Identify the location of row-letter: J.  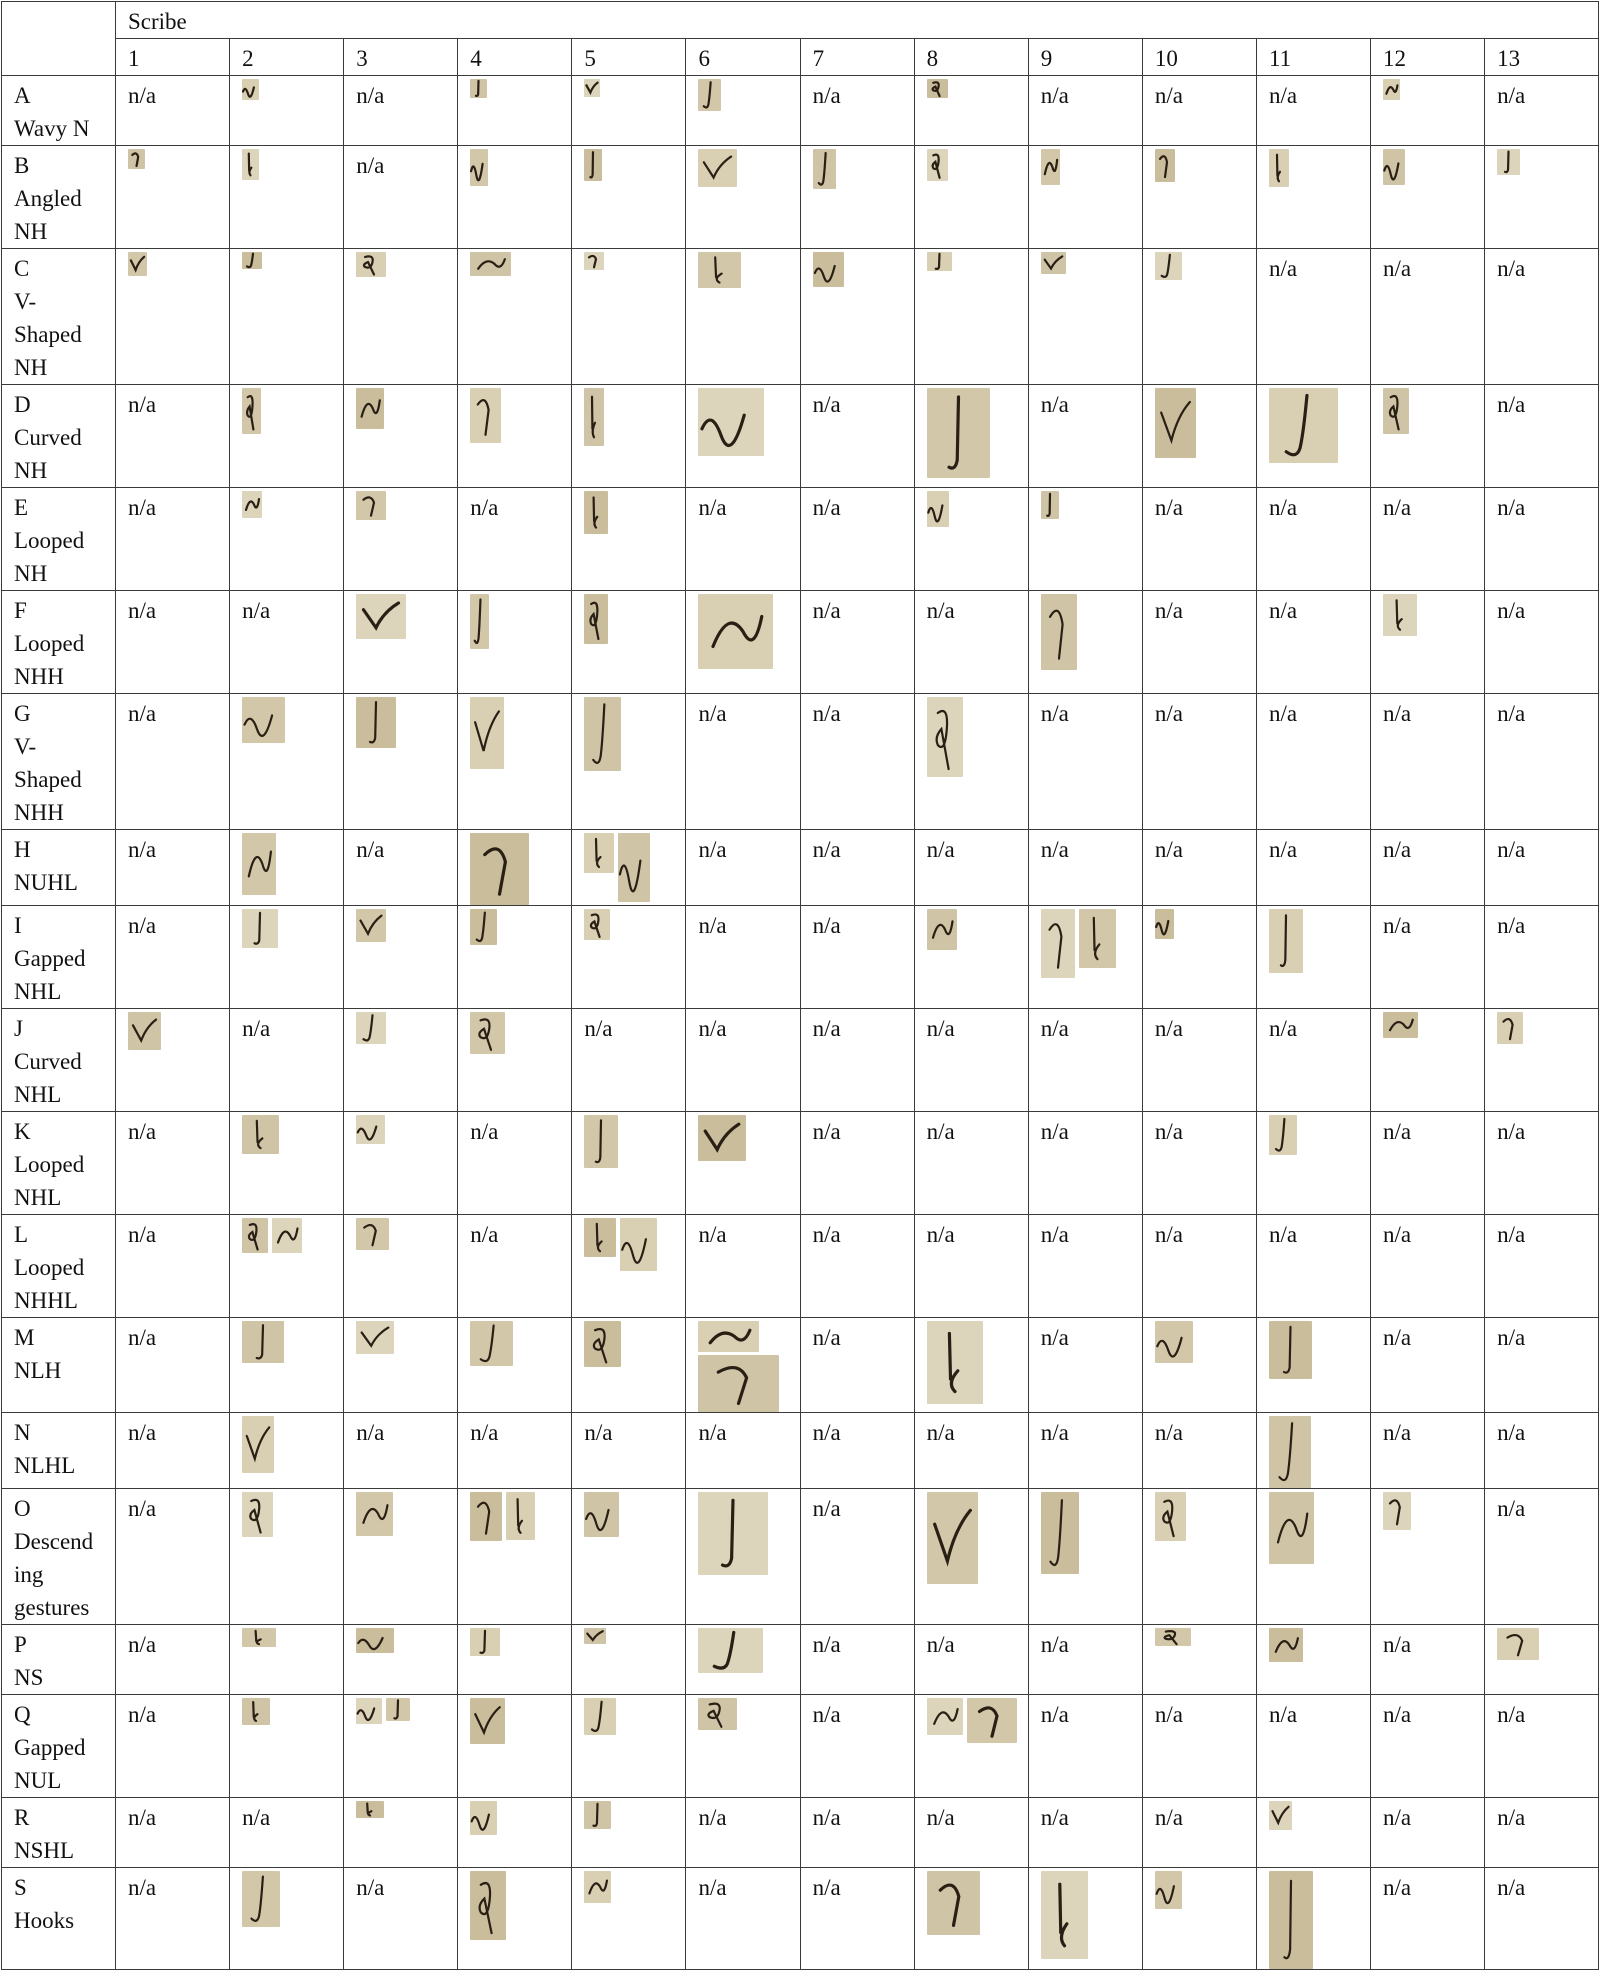
(18, 1028).